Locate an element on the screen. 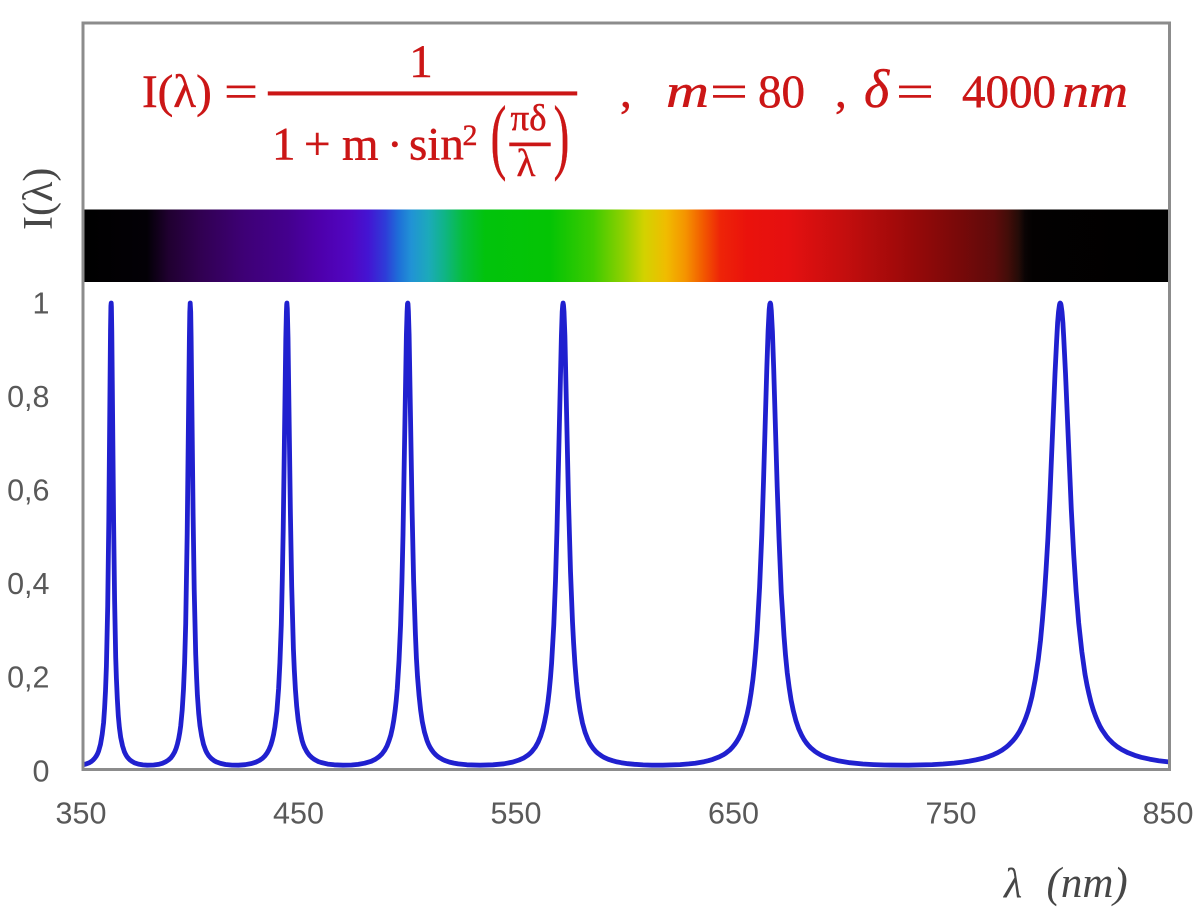  svg-text: 350 is located at coordinates (81, 814).